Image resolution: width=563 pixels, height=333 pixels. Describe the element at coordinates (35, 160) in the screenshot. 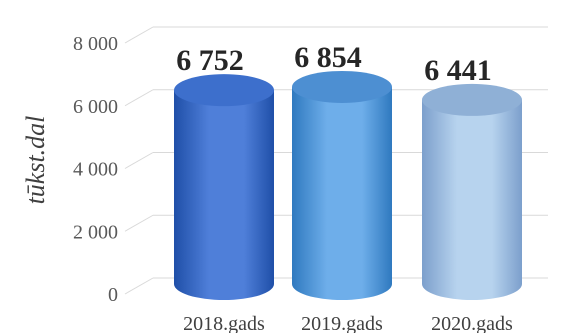

I see `y-axis-label: tūkst.dal` at that location.